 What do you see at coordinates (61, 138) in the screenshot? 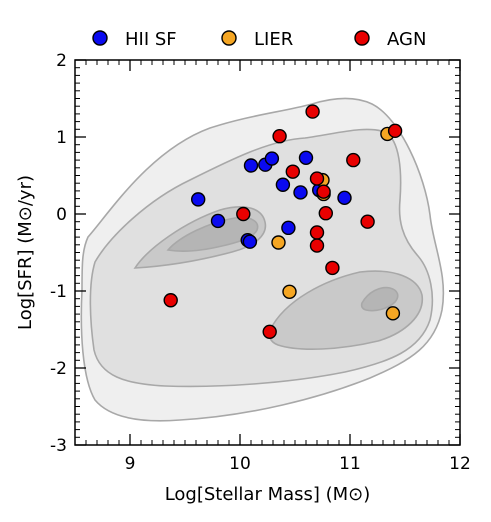
I see `y-tick-label: 1` at bounding box center [61, 138].